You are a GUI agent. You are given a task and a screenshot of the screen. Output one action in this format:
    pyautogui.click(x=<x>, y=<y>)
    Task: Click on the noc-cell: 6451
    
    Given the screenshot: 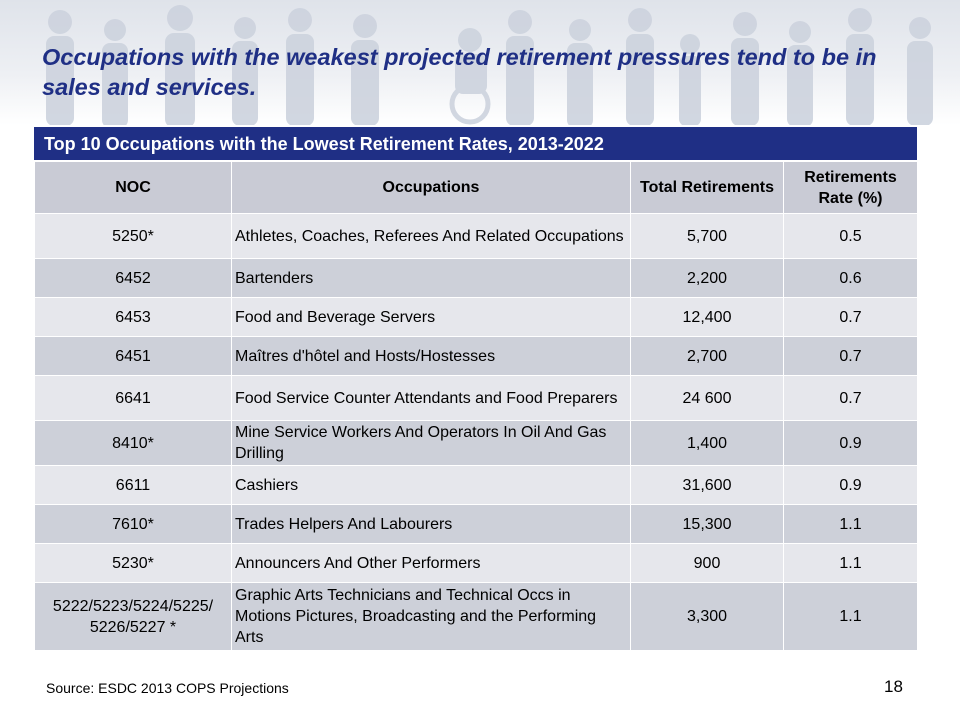 What is the action you would take?
    pyautogui.click(x=133, y=356)
    